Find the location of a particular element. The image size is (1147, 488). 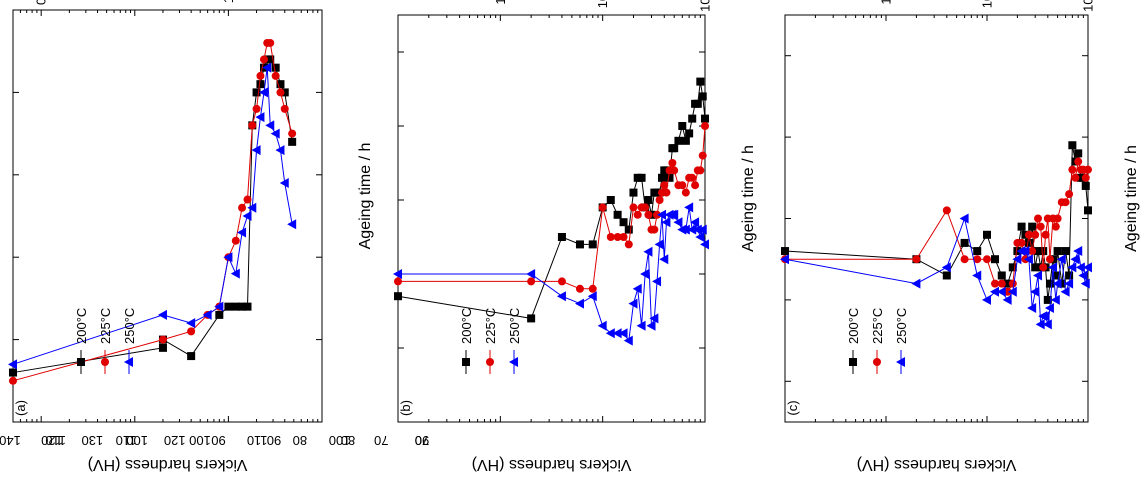

y-tick-label: 120 is located at coordinates (175, 440).